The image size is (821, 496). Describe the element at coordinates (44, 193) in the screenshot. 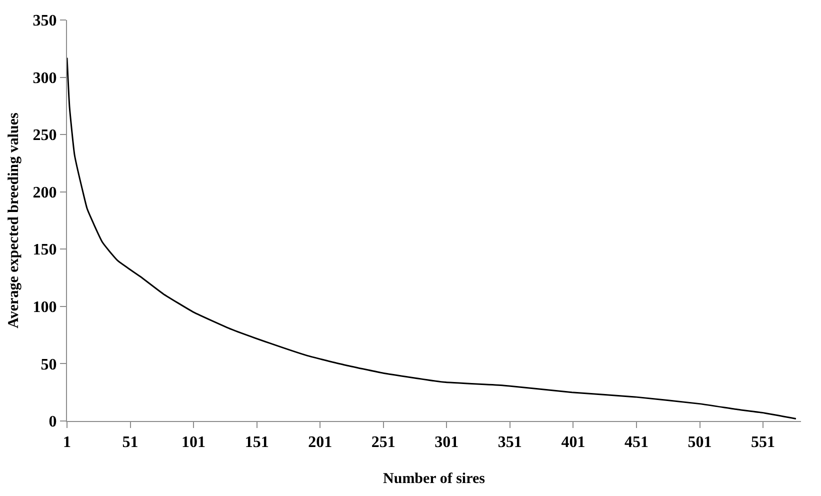

I see `y-tick-label: 200` at that location.